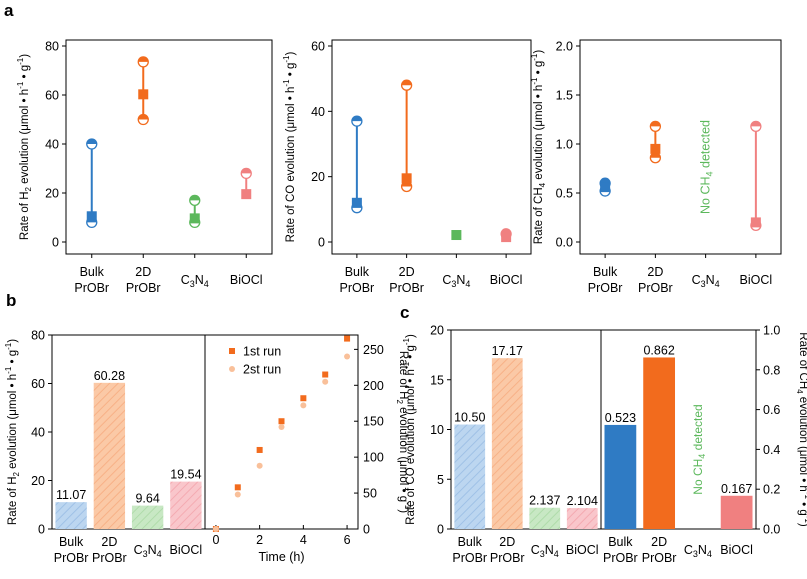  Describe the element at coordinates (564, 243) in the screenshot. I see `y-tick-label: 0.0` at that location.